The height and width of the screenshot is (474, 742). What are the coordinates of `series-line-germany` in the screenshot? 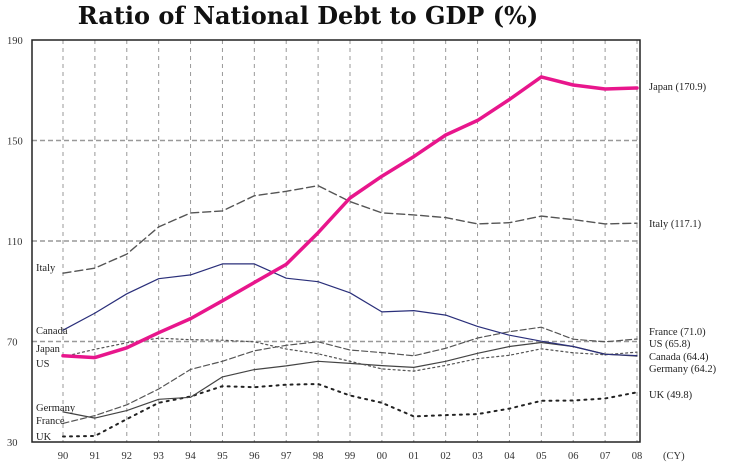 It's located at (350, 380).